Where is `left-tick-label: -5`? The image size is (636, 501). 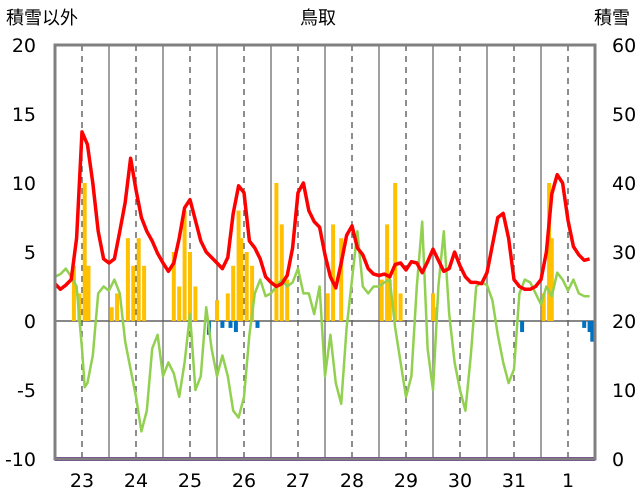 left-tick-label: -5 is located at coordinates (26, 391).